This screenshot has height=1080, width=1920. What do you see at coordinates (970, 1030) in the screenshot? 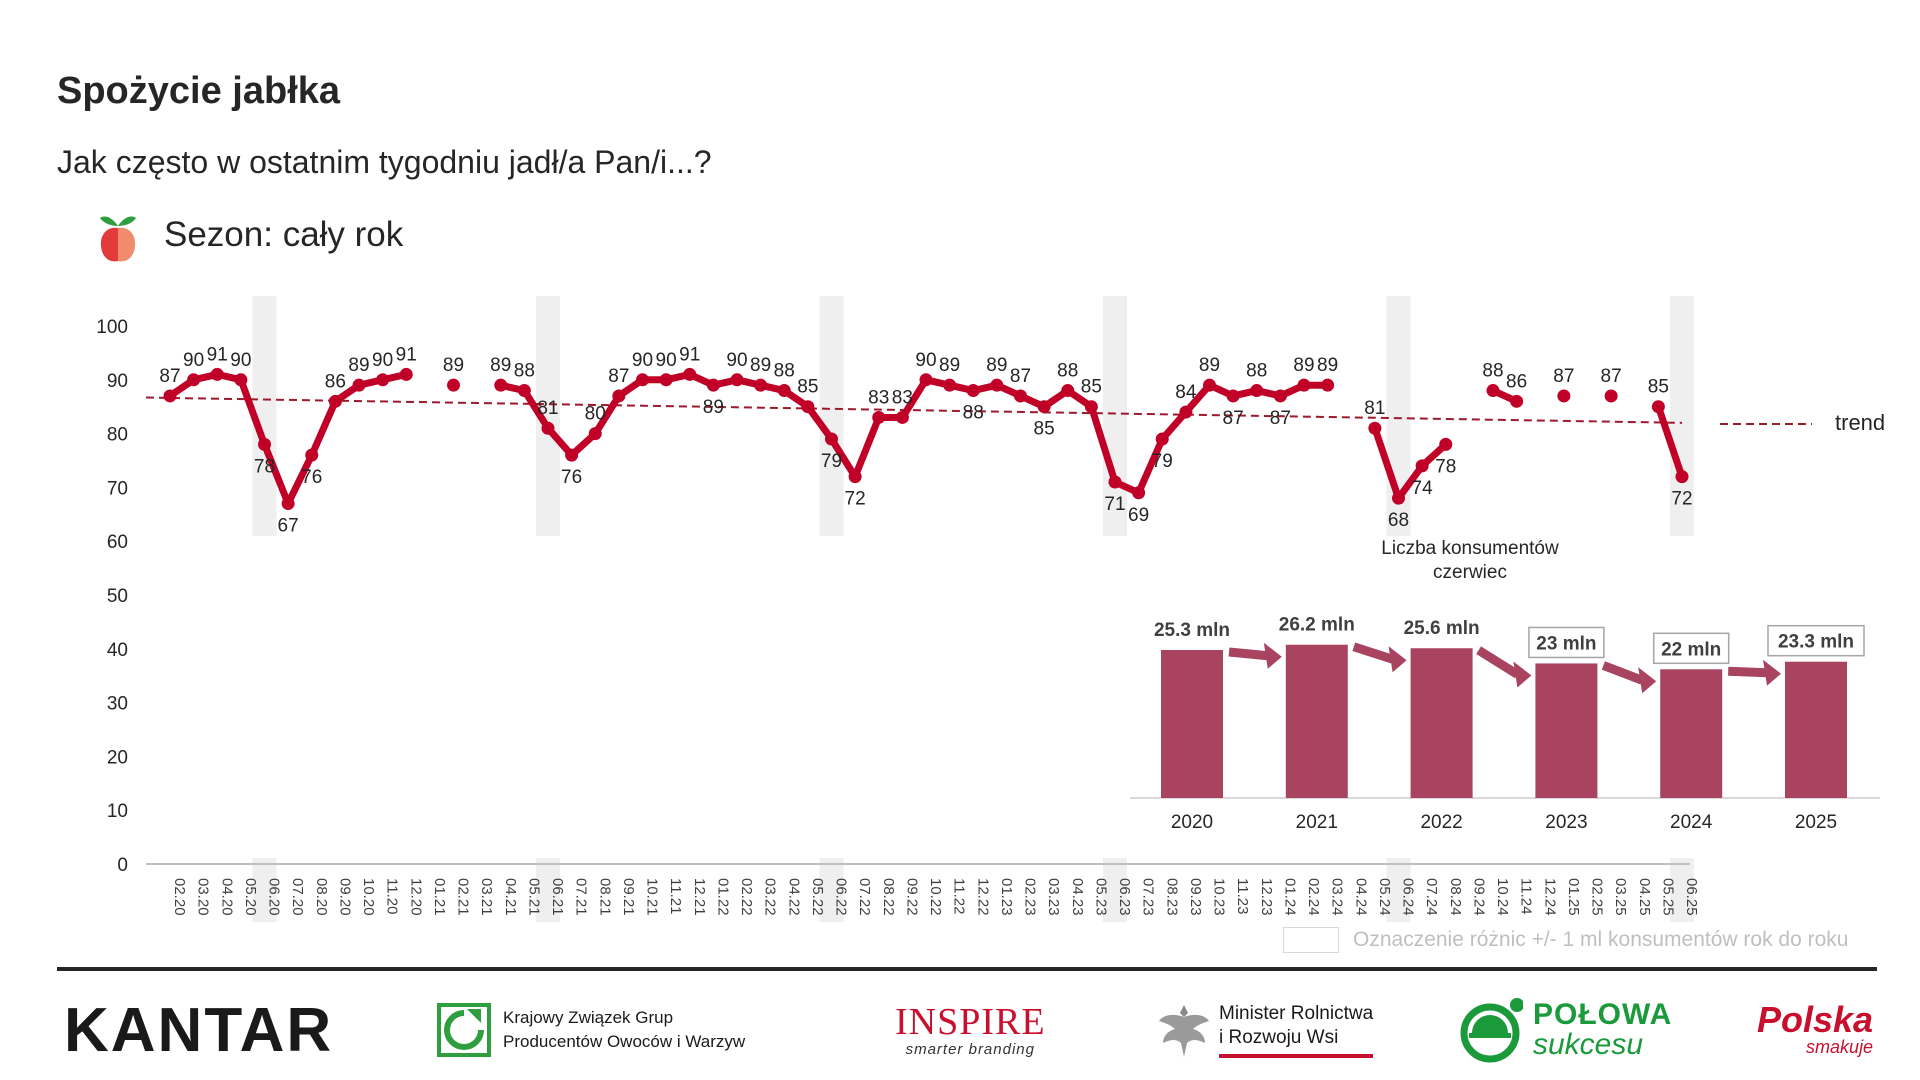
I see `inspire-logo: INSPIRE smarter branding` at bounding box center [970, 1030].